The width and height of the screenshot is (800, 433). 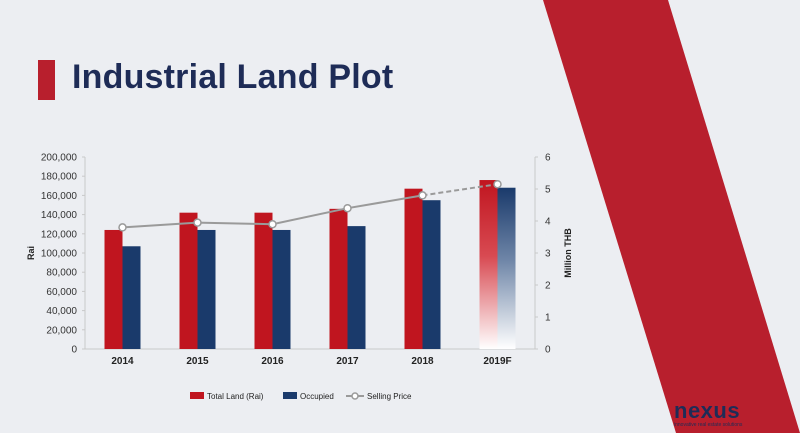 What do you see at coordinates (59, 215) in the screenshot?
I see `y-tick-label: 140,000` at bounding box center [59, 215].